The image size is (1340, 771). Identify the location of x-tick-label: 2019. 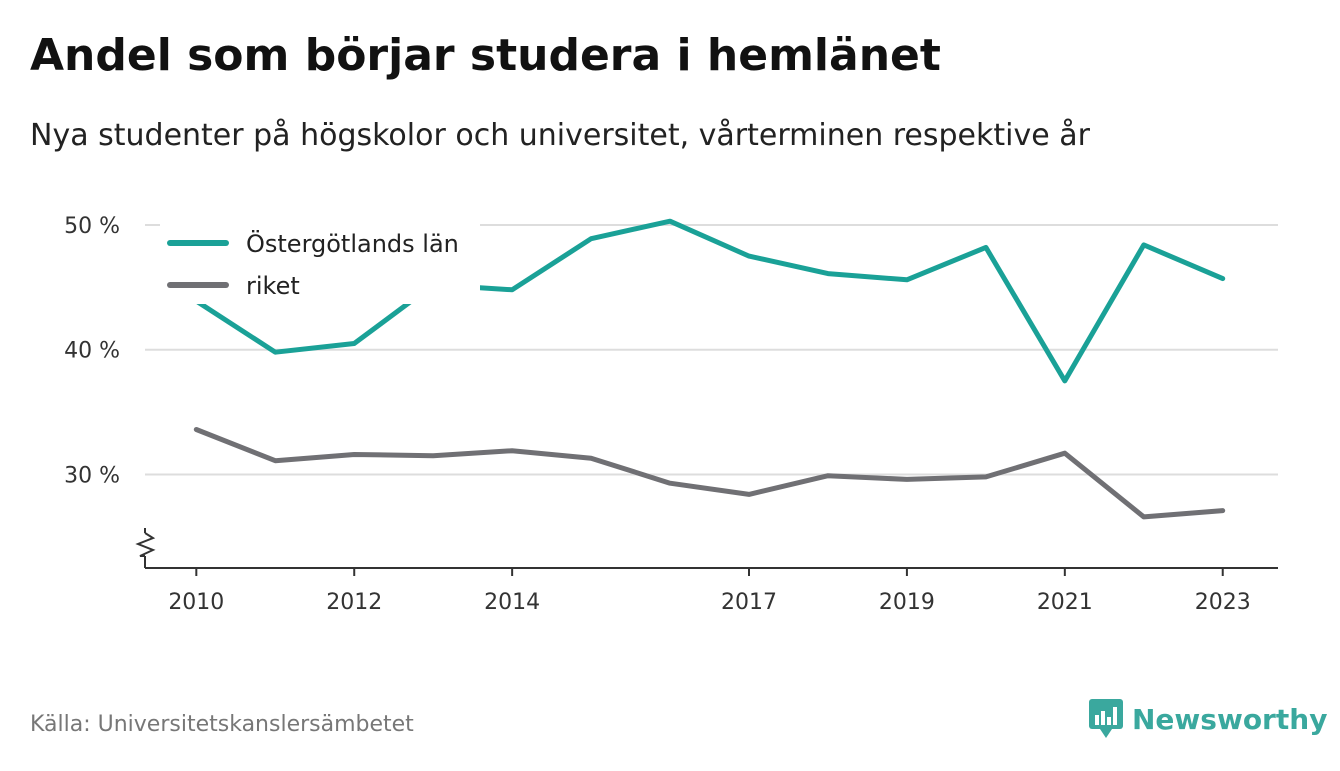
(907, 602).